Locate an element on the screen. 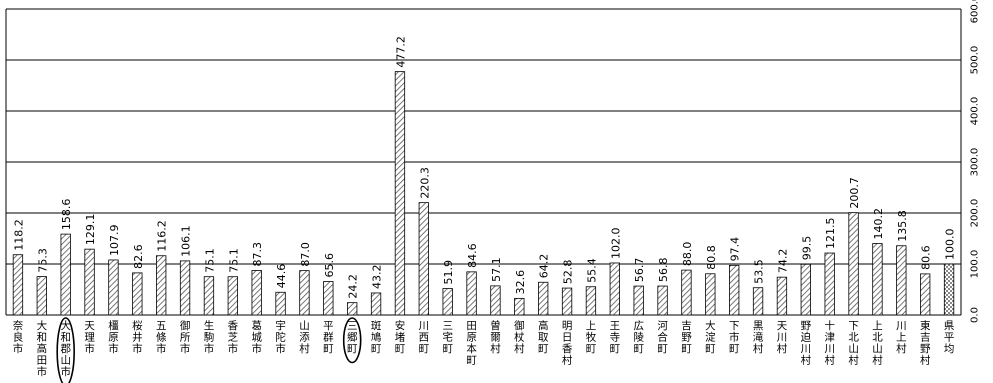 Image resolution: width=993 pixels, height=383 pixels. value-label: 106.1 is located at coordinates (186, 241).